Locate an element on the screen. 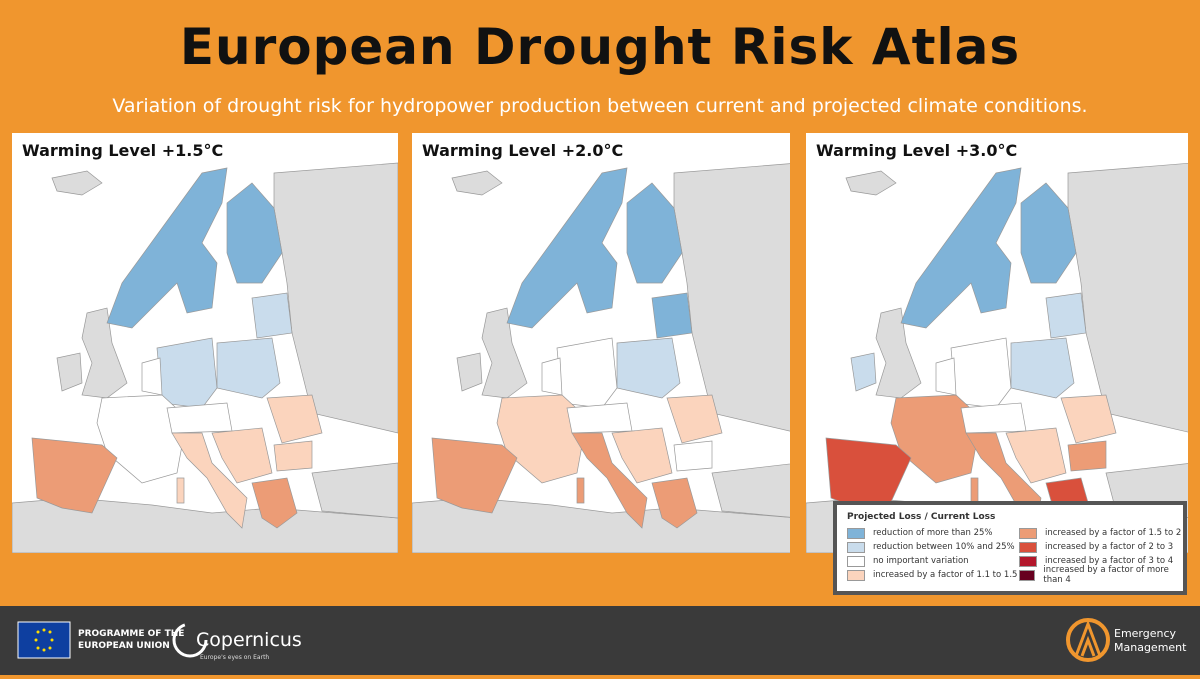 Image resolution: width=1200 pixels, height=679 pixels. legend-item: reduction between 10% and 25% is located at coordinates (931, 547).